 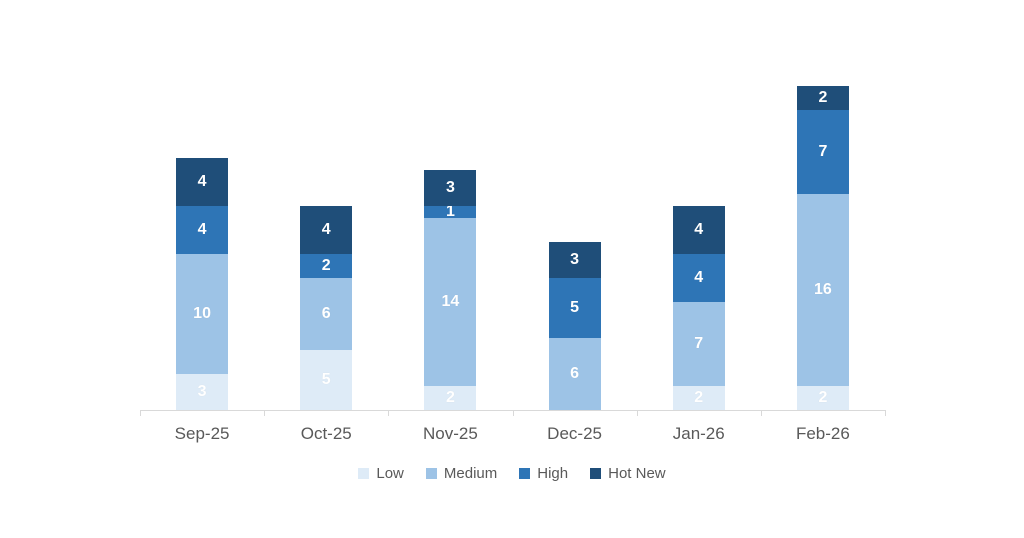 I want to click on x-axis-label-dec-25: Dec-25, so click(x=574, y=433).